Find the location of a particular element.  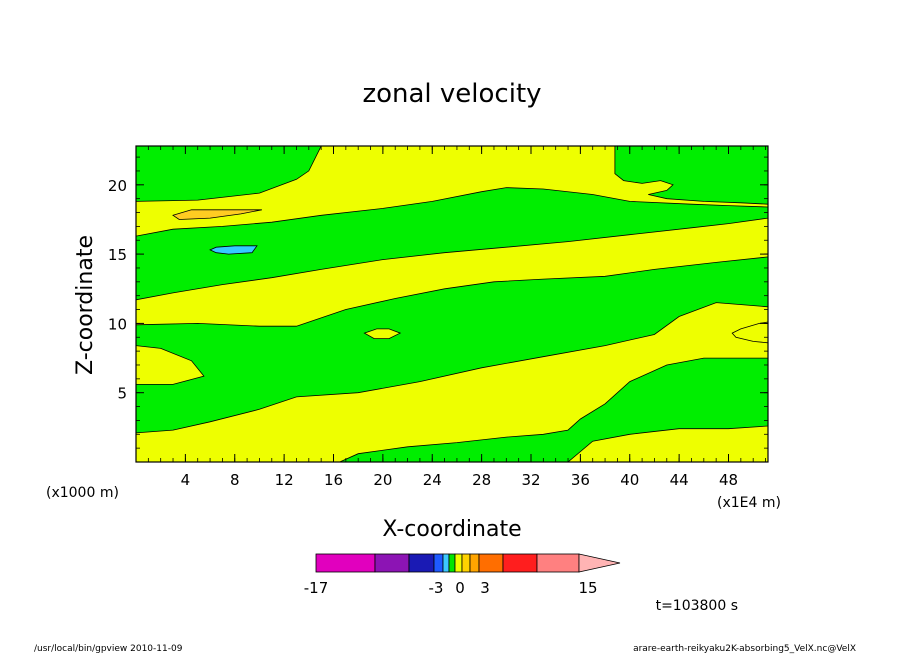

x-tick-label: 20 is located at coordinates (382, 480).